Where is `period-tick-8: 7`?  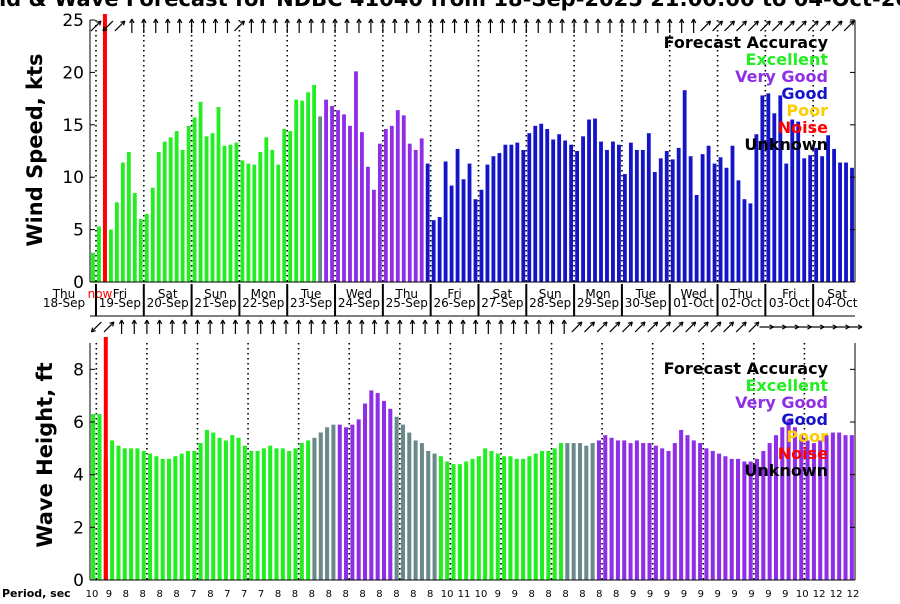 period-tick-8: 7 is located at coordinates (227, 594).